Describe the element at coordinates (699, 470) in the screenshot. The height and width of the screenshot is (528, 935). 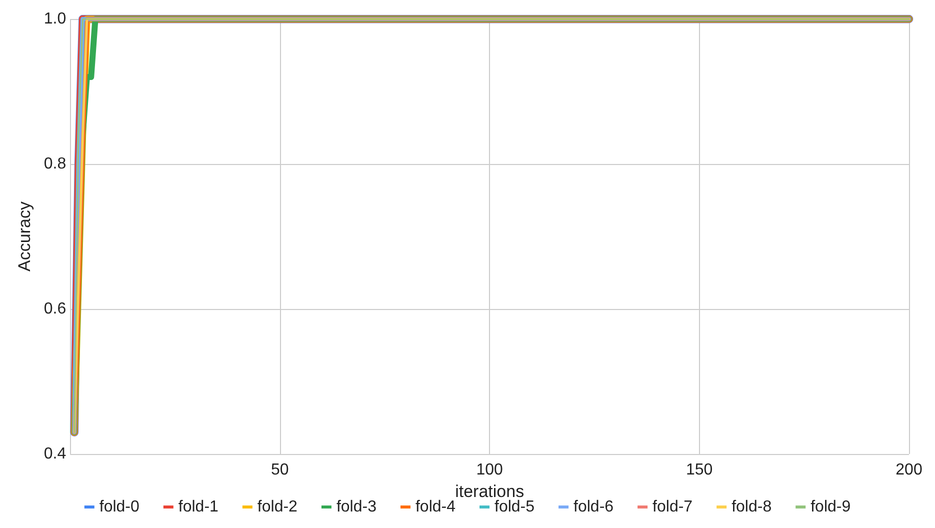
I see `x-tick-label: 150` at that location.